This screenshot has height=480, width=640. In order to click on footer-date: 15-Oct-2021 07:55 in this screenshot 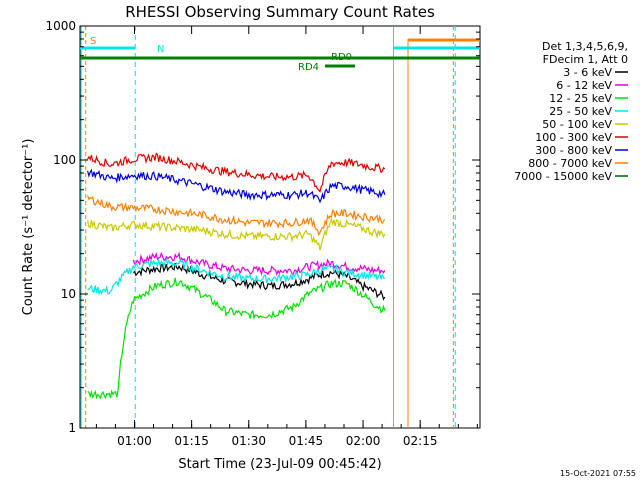, I will do `click(598, 473)`.